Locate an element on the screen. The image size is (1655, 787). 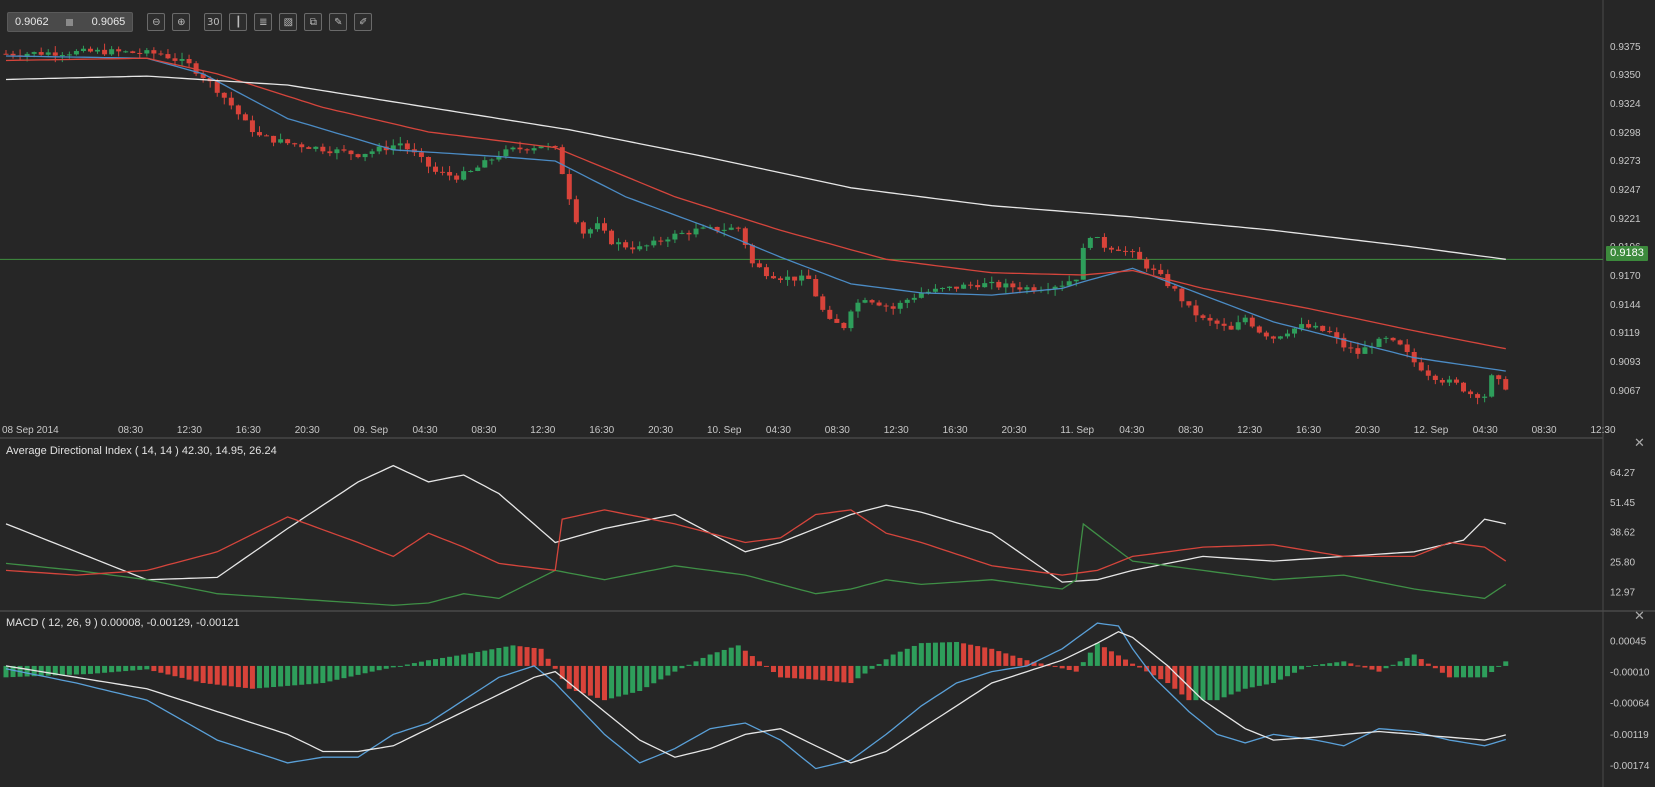
zoom-out-icon: ⊖ is located at coordinates (156, 22).